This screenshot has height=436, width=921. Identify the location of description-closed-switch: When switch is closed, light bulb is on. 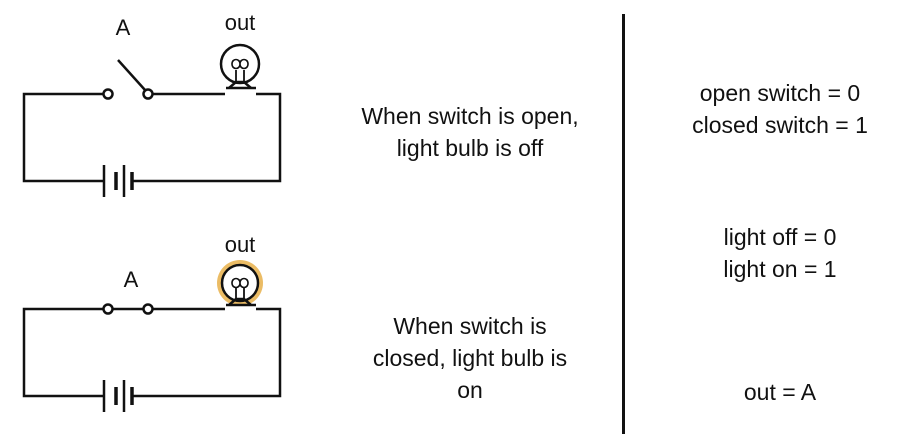
(470, 358).